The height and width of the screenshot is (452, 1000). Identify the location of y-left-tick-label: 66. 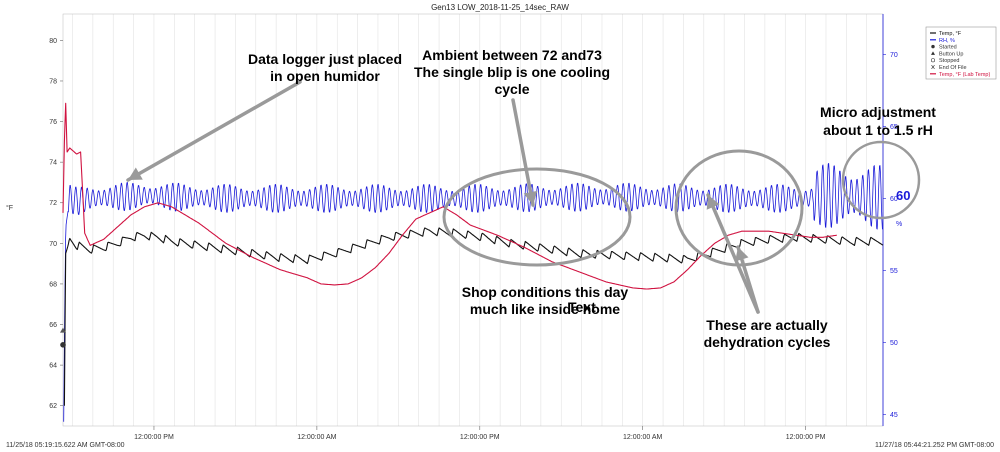
(53, 325).